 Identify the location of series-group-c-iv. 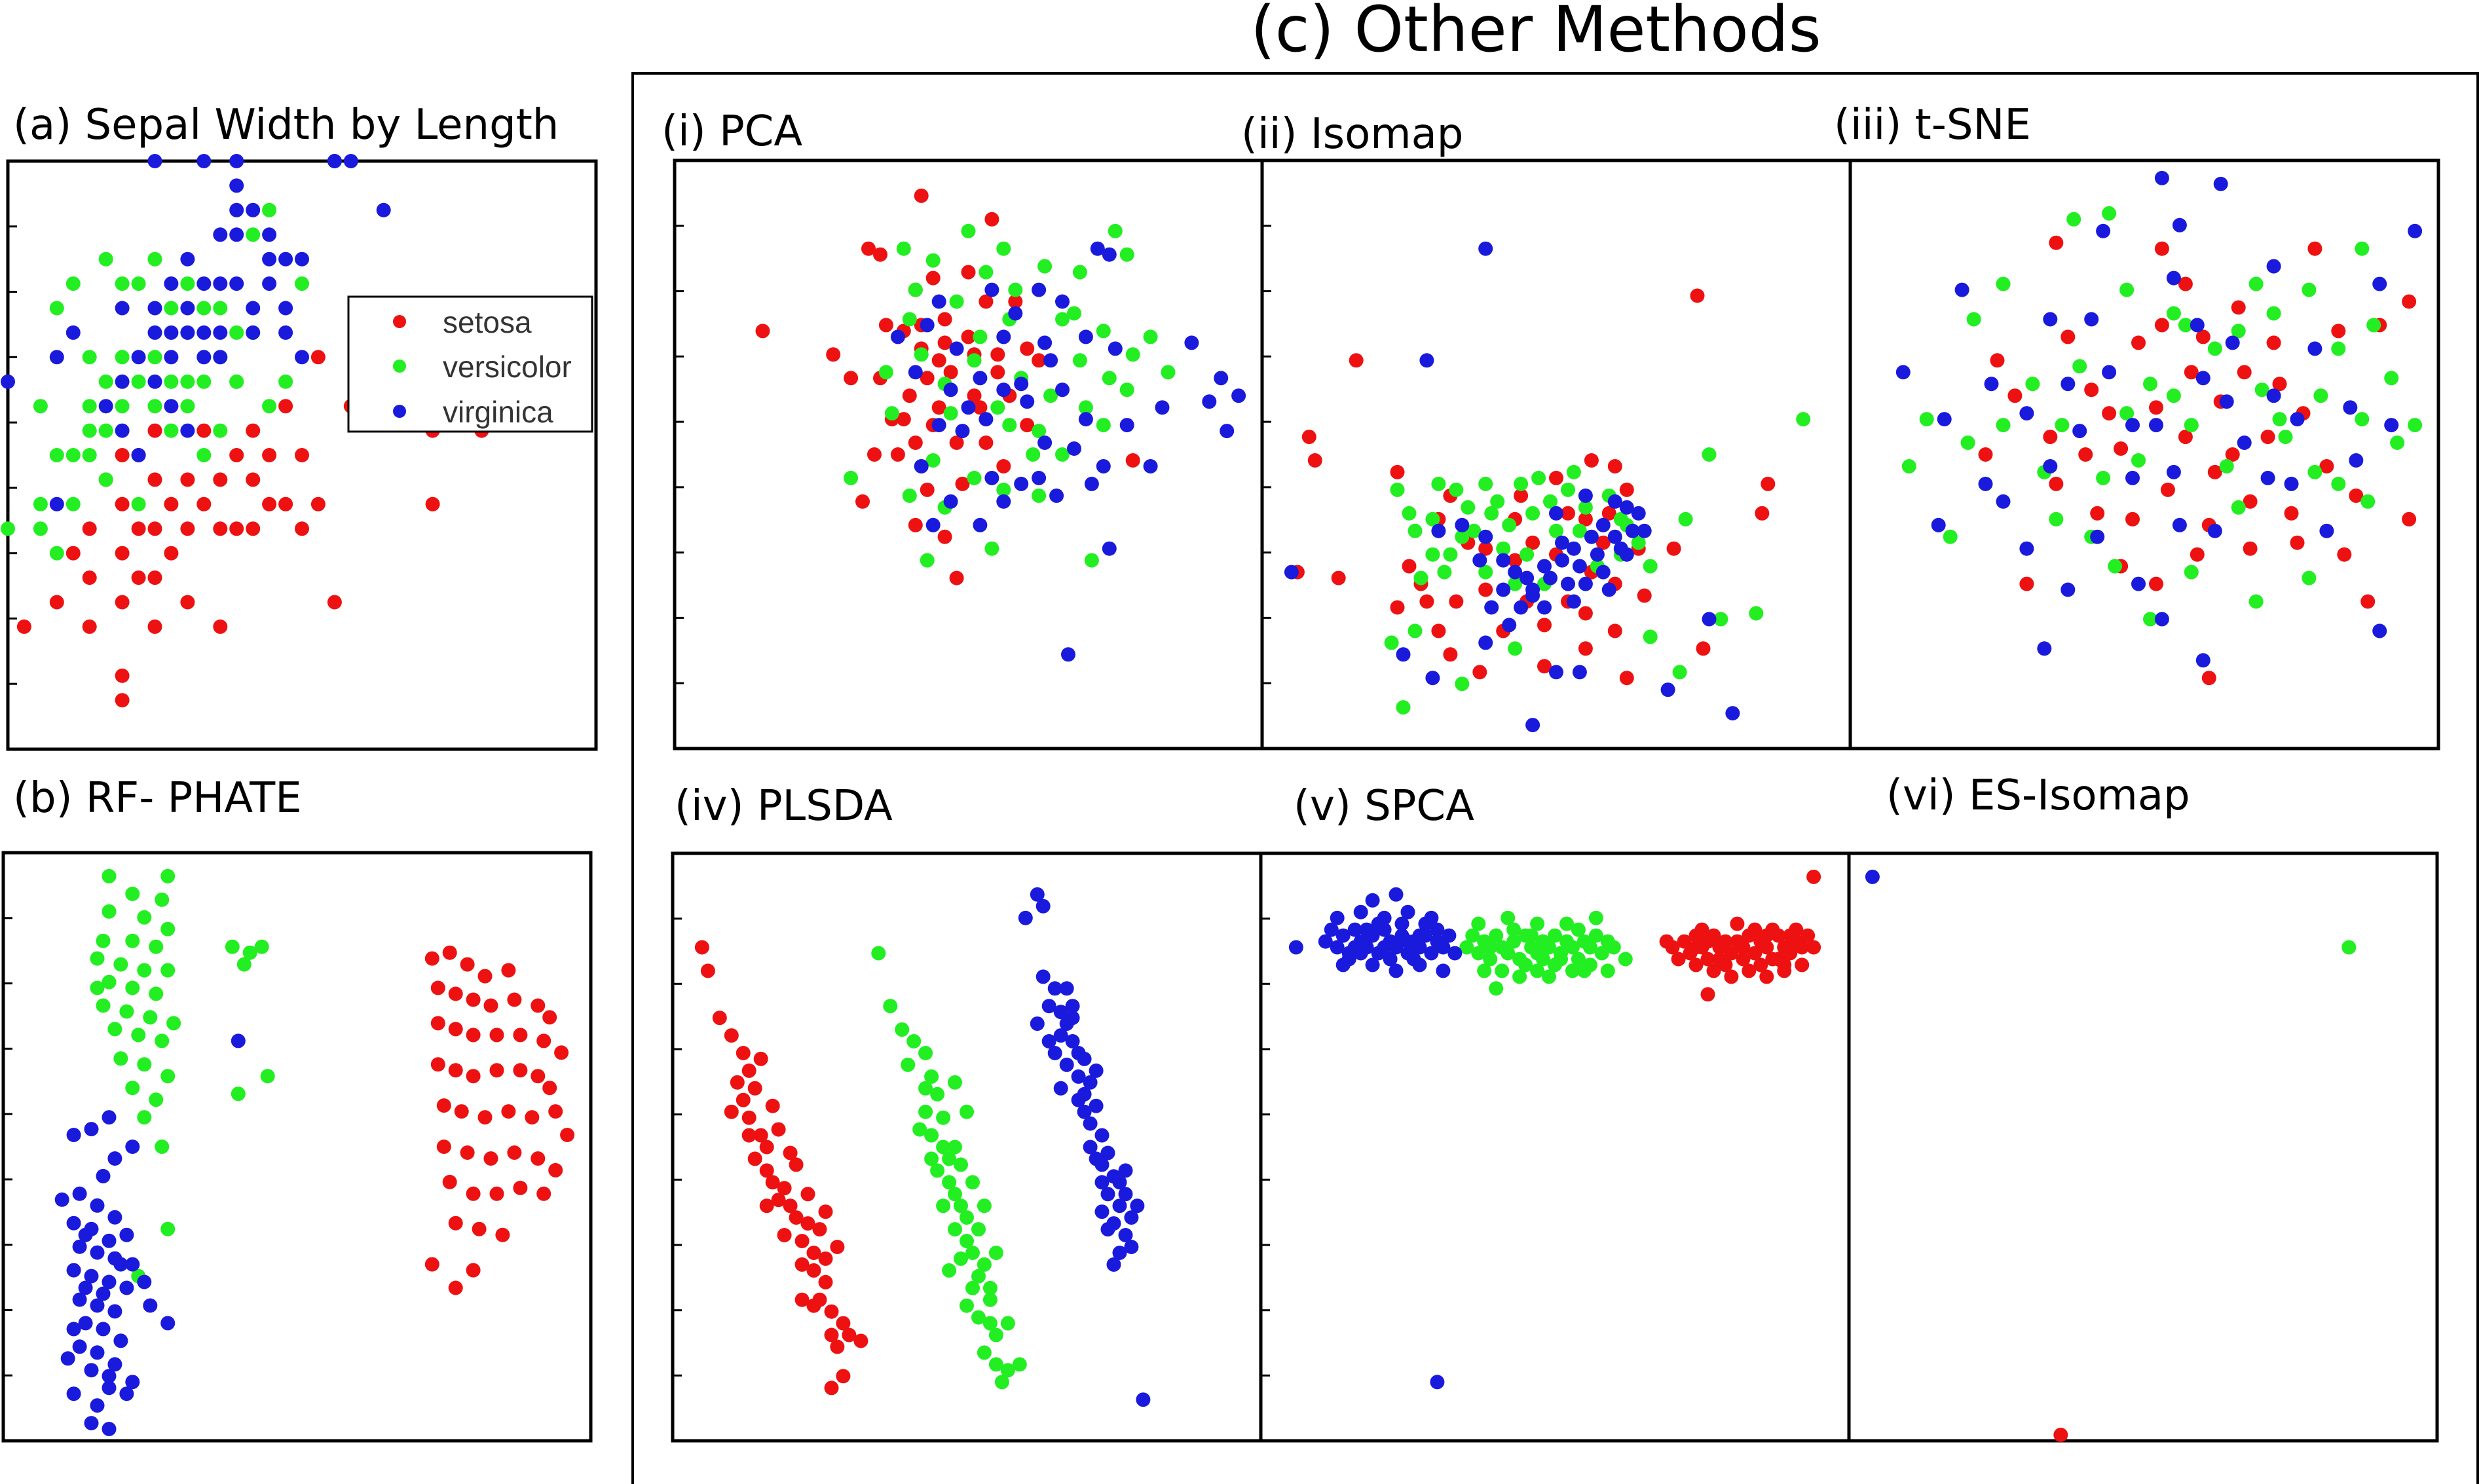
(922, 1147).